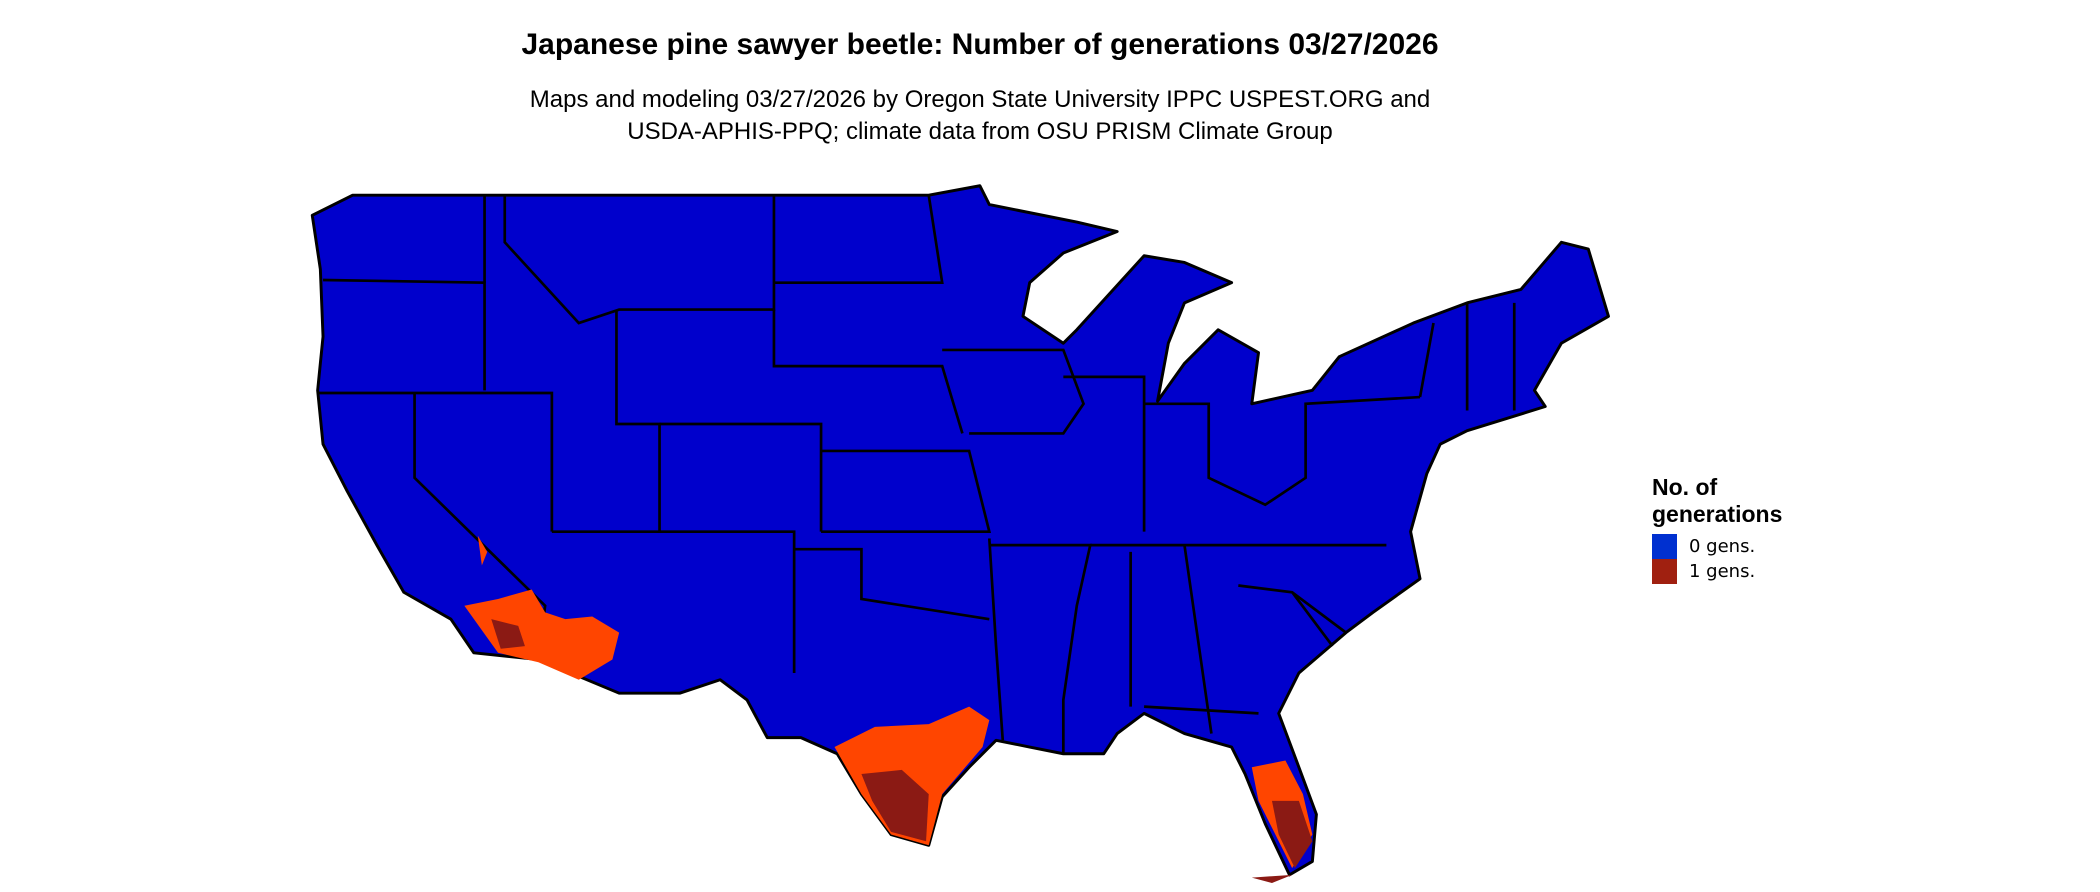 This screenshot has height=892, width=2100. I want to click on legend-title-line: generations, so click(1717, 514).